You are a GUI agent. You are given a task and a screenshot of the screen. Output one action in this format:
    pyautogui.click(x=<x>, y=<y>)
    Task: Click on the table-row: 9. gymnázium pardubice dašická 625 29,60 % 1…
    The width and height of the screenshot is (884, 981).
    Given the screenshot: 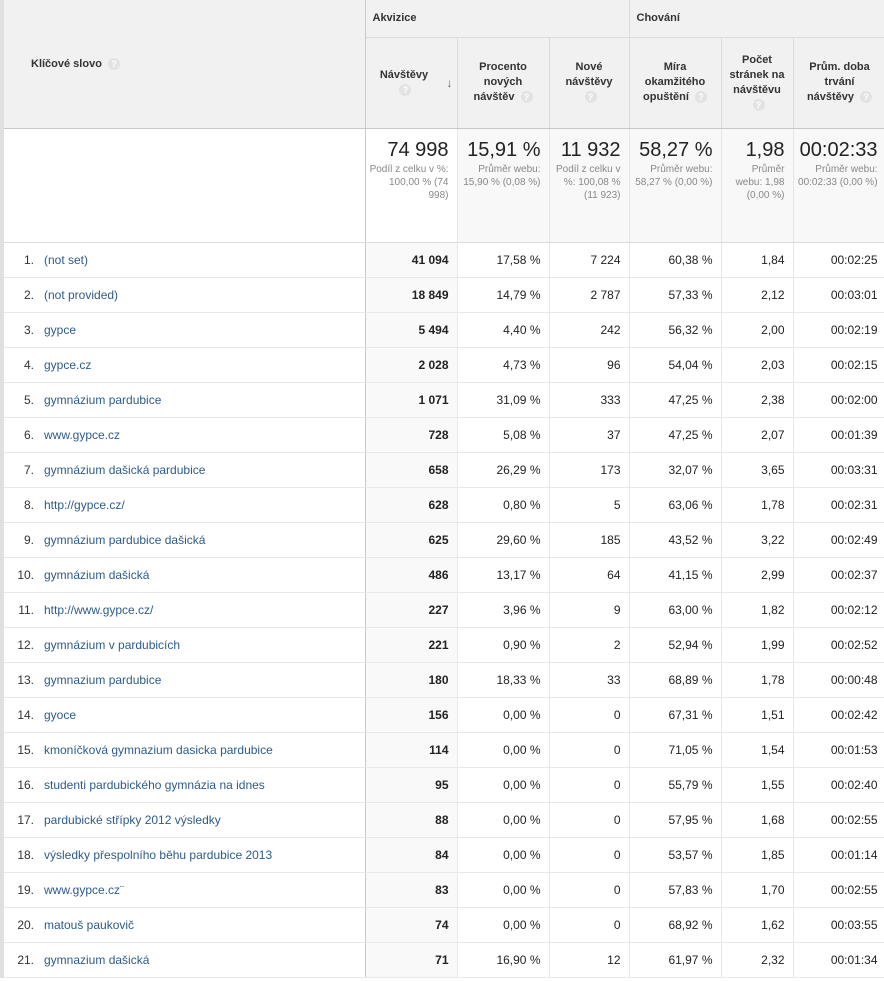 What is the action you would take?
    pyautogui.click(x=442, y=540)
    